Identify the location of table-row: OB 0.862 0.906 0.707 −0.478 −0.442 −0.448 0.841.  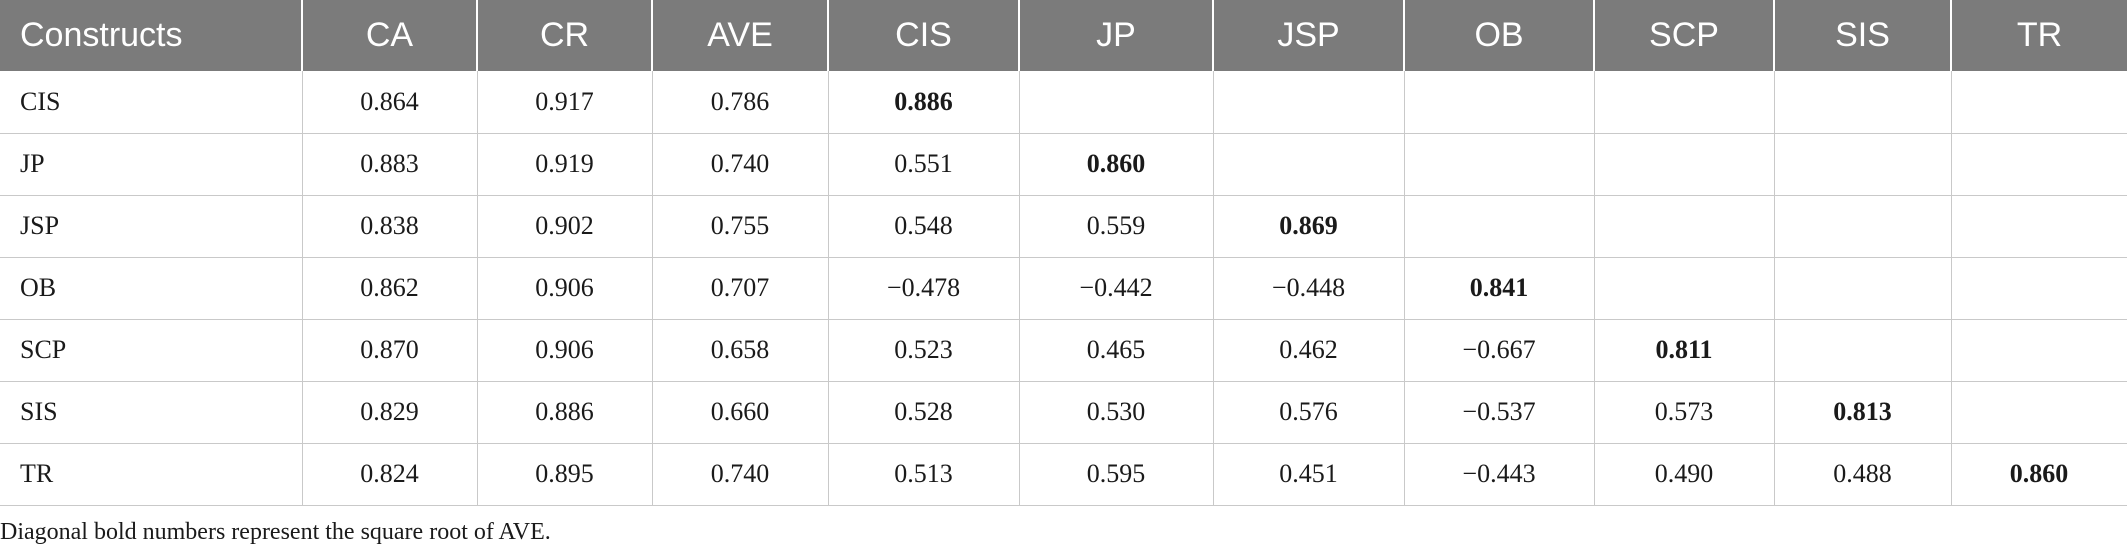
(1063, 288).